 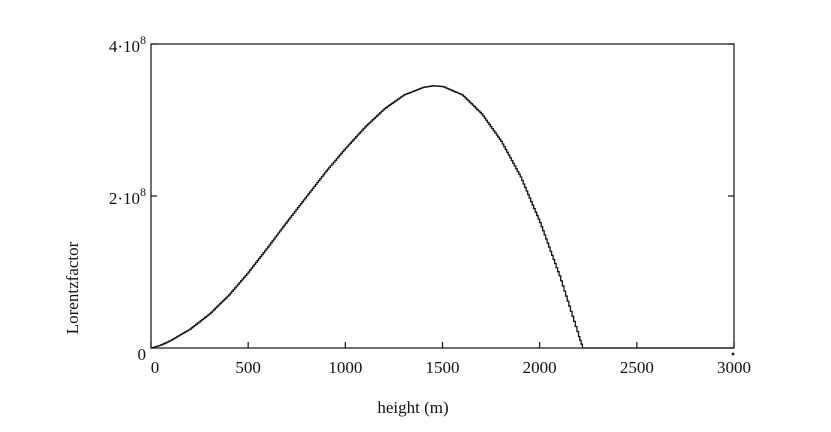 I want to click on x-tick-label: 2000, so click(x=540, y=367).